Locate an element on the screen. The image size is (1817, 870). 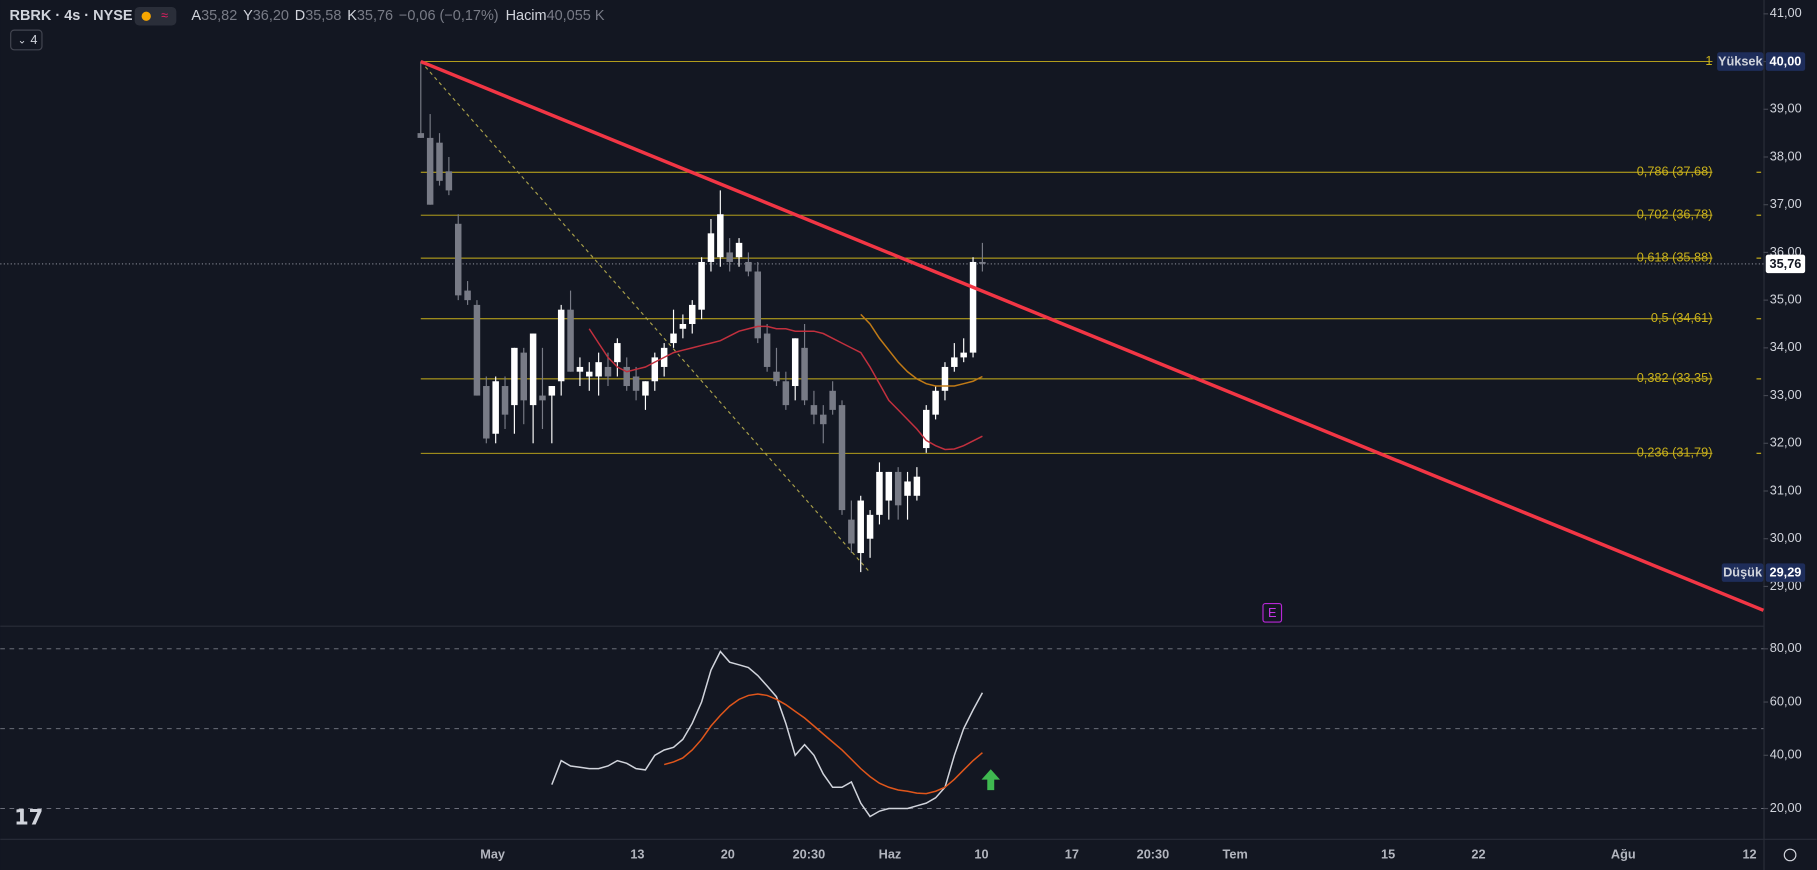
chevron: ⌄ is located at coordinates (22, 40).